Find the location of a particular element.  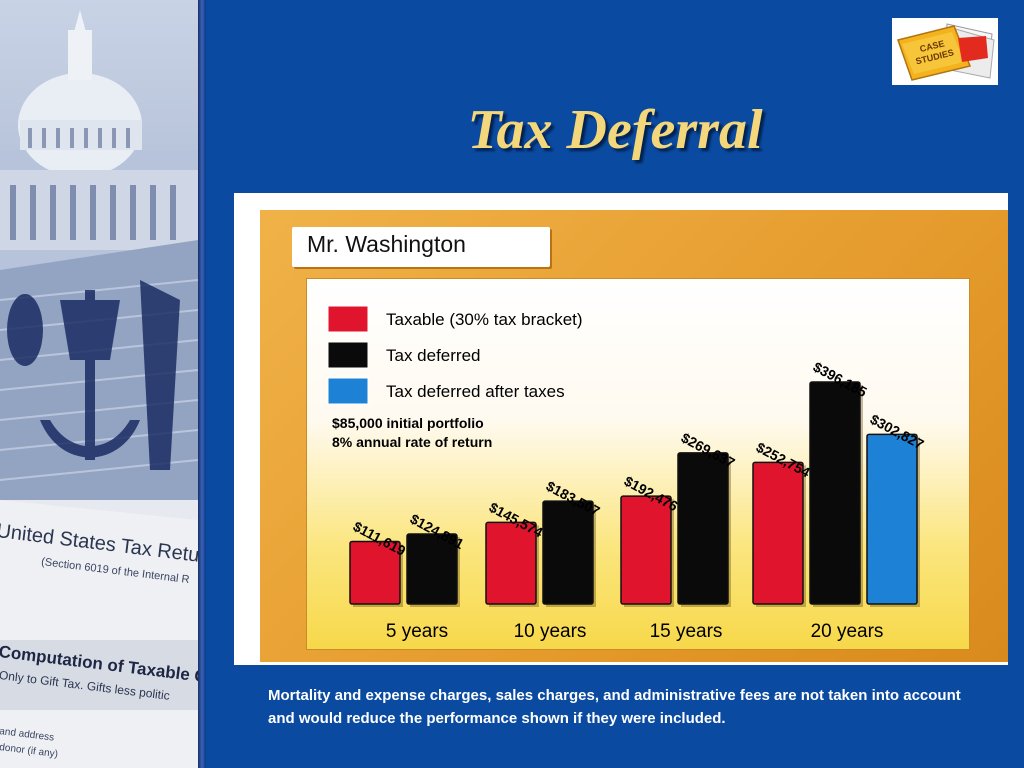

case-studies-logo: CASE STUDIES is located at coordinates (945, 51).